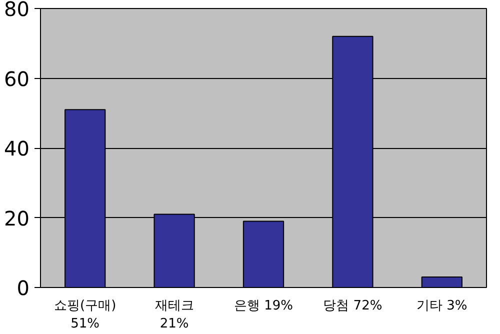  What do you see at coordinates (17, 218) in the screenshot?
I see `y-tick-label: 20` at bounding box center [17, 218].